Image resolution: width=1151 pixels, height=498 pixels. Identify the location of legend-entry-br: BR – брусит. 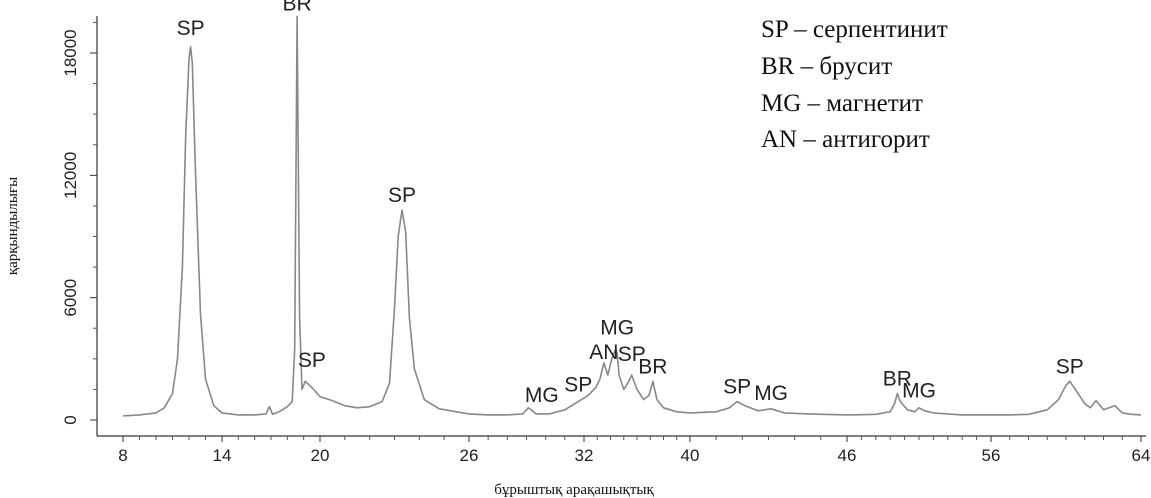
(826, 66).